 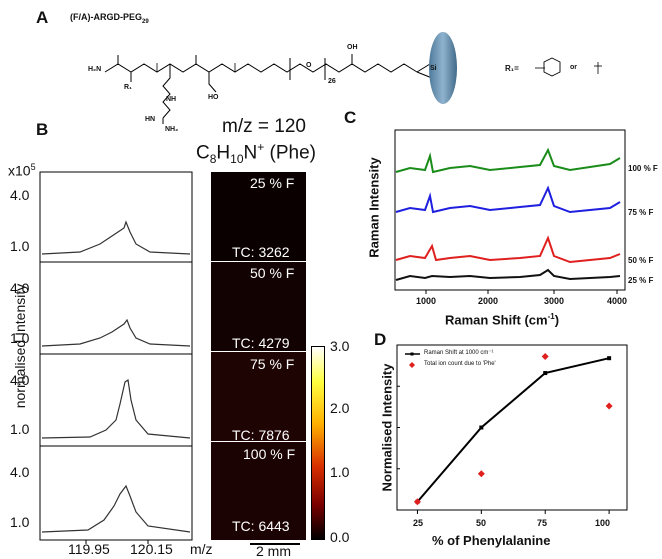 What do you see at coordinates (290, 153) in the screenshot?
I see `formula-phe: (Phe)` at bounding box center [290, 153].